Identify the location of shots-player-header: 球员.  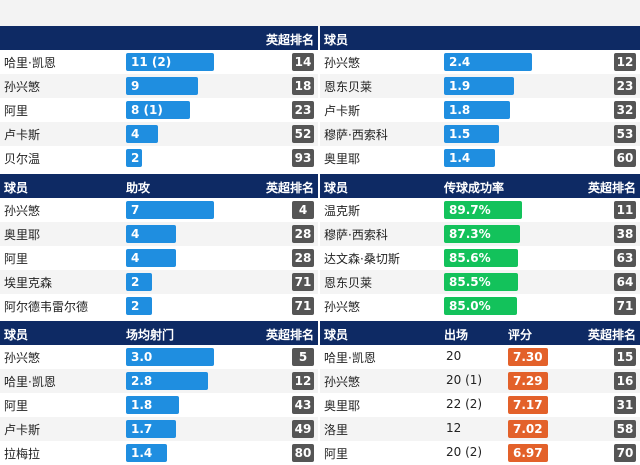
(16, 335).